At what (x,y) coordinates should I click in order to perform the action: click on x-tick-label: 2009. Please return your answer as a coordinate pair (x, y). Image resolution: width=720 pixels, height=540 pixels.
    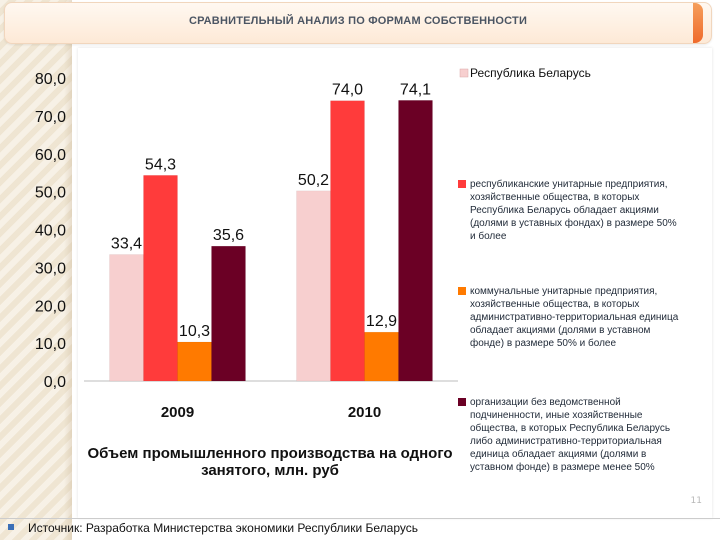
    Looking at the image, I should click on (177, 412).